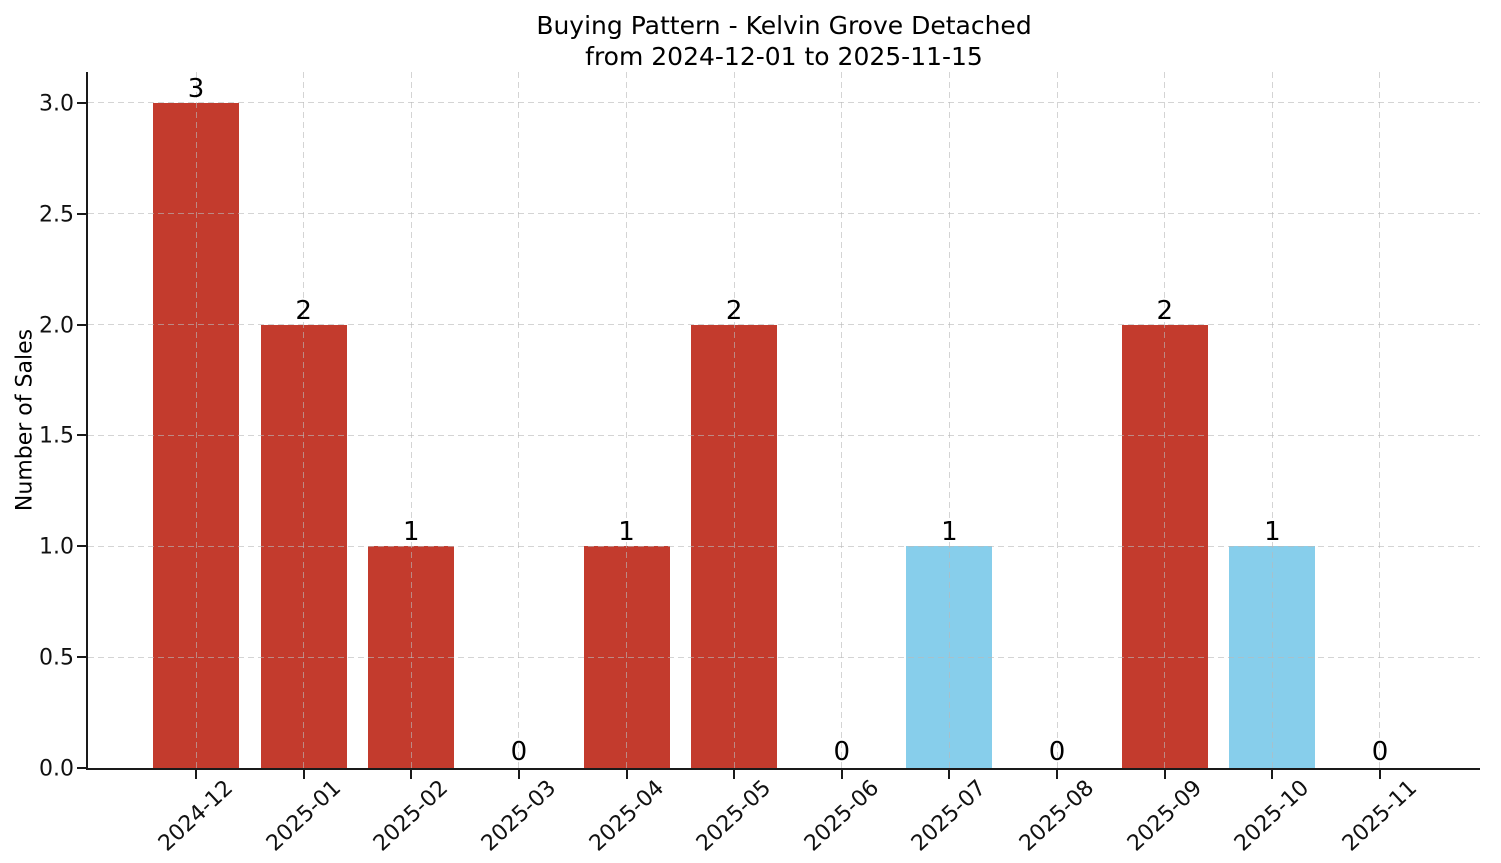  Describe the element at coordinates (1380, 816) in the screenshot. I see `x-tick-label: 2025-11` at that location.